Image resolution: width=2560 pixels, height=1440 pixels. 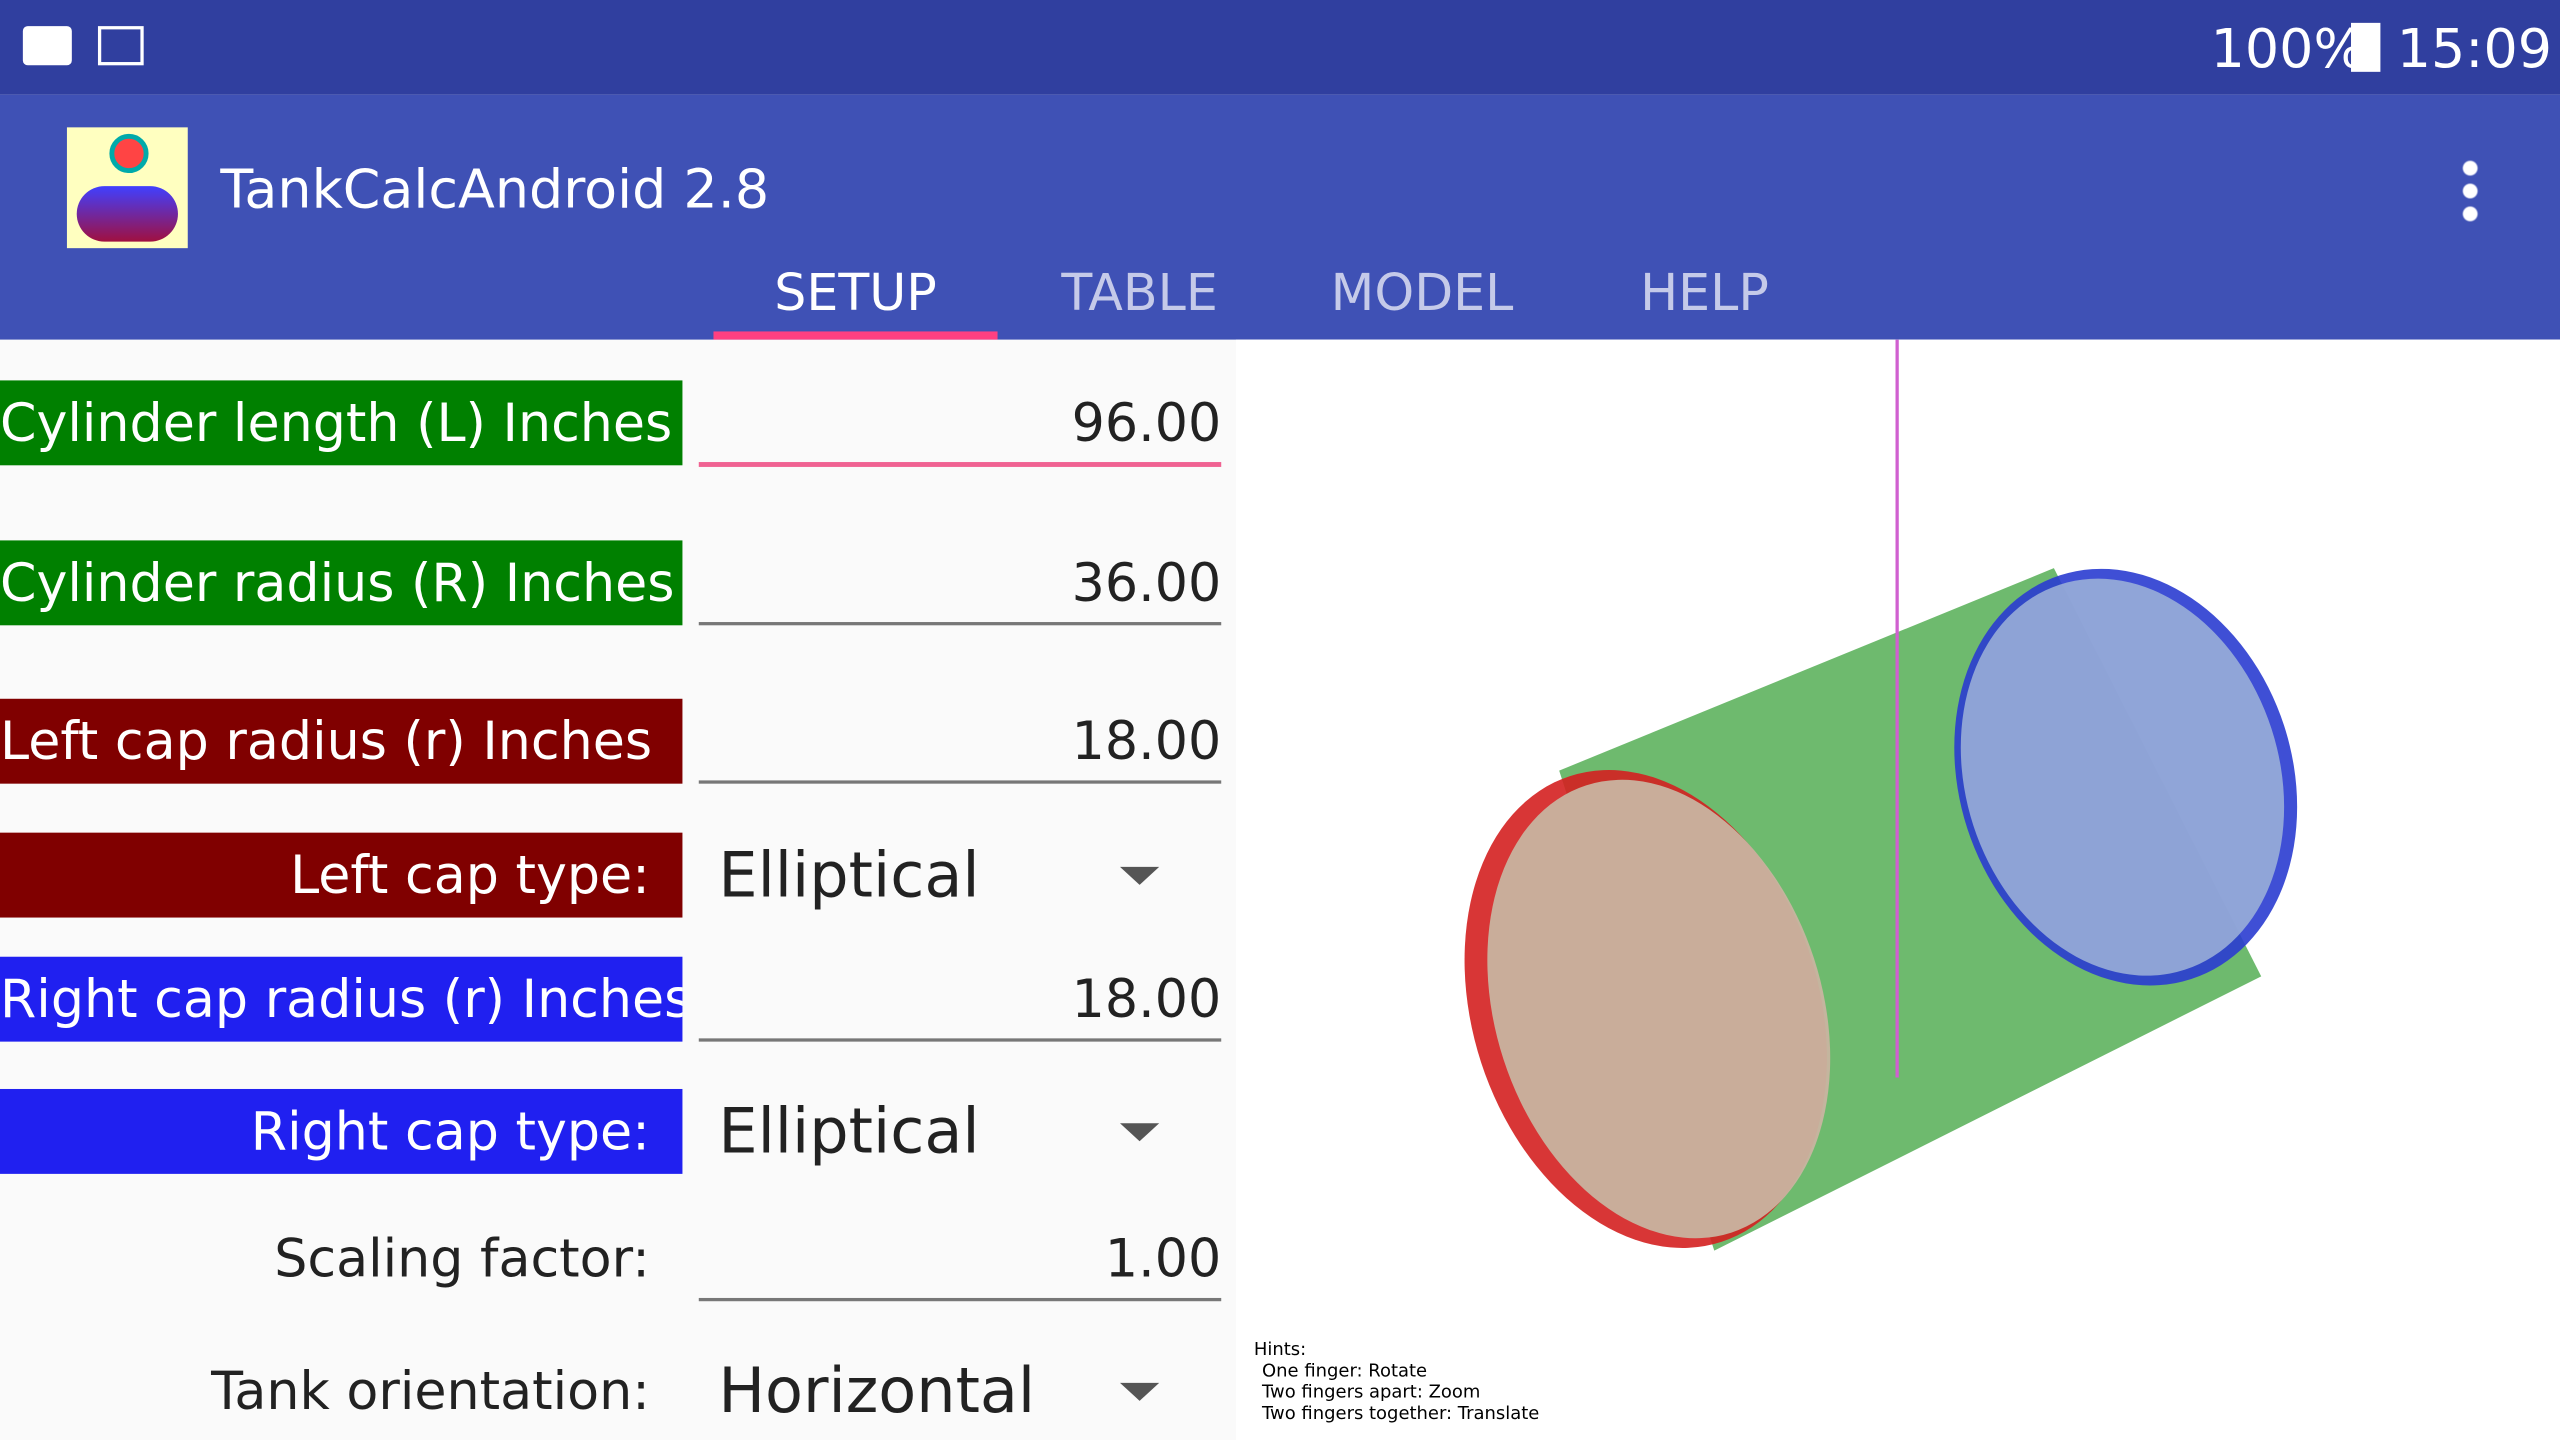 I want to click on hint: Hints:, so click(x=1280, y=1349).